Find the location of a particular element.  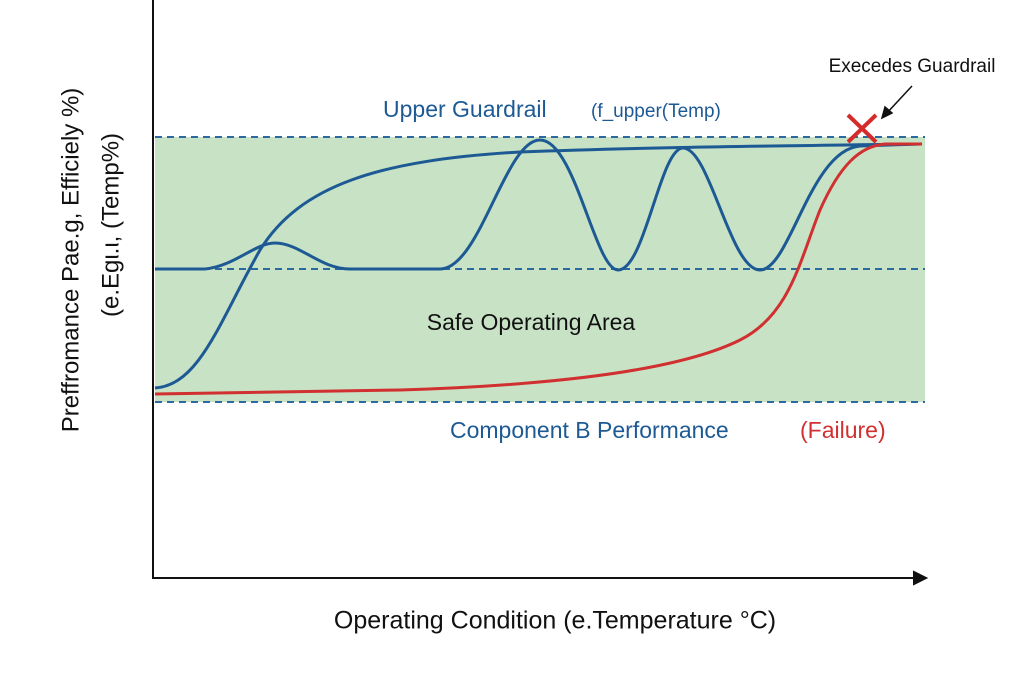

exceed-marker is located at coordinates (862, 128).